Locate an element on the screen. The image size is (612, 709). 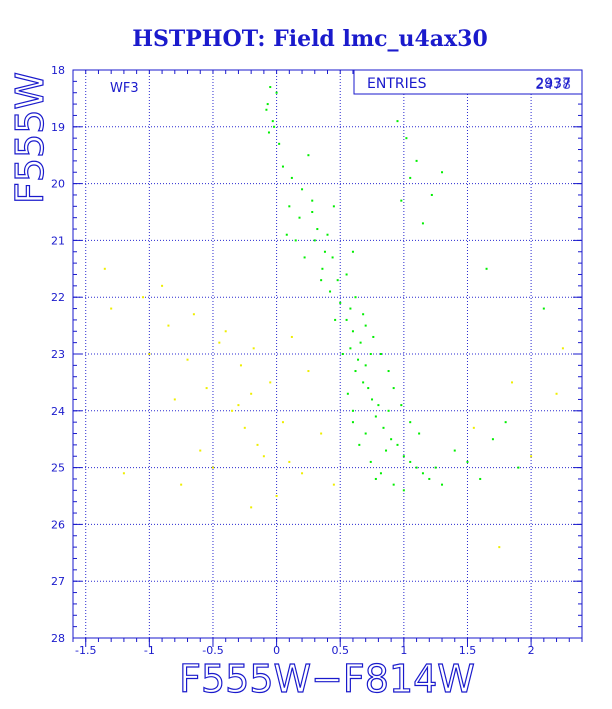
x-tick-label: 2 is located at coordinates (531, 650).